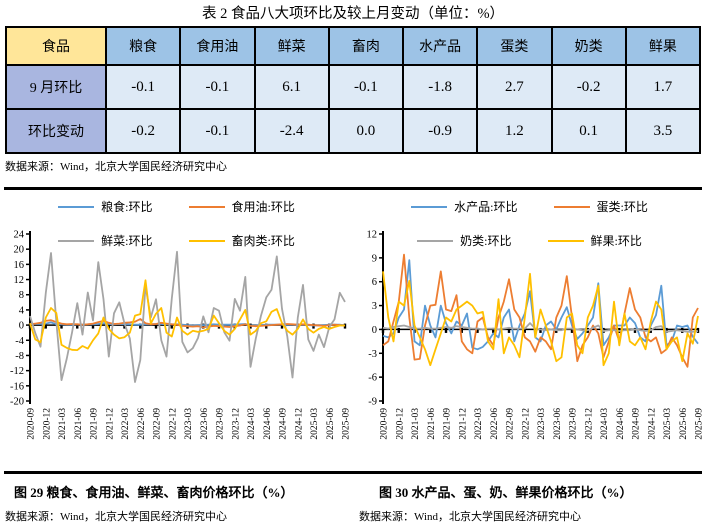 The width and height of the screenshot is (706, 531). What do you see at coordinates (558, 424) in the screenshot?
I see `svg-text: 2023-06` at bounding box center [558, 424].